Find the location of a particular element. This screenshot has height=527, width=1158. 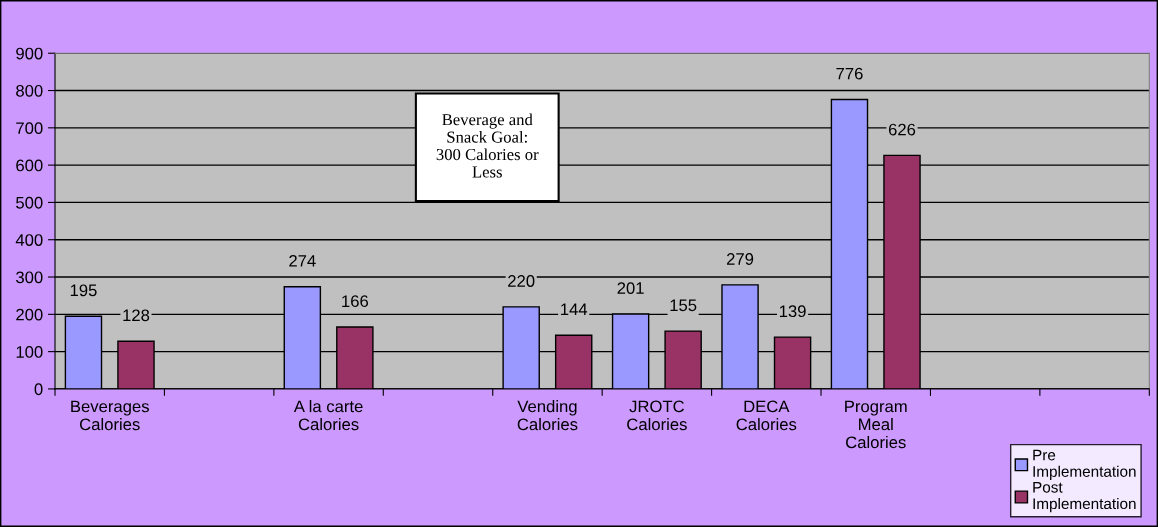

x-tick-label: JROTC Calories is located at coordinates (657, 415).